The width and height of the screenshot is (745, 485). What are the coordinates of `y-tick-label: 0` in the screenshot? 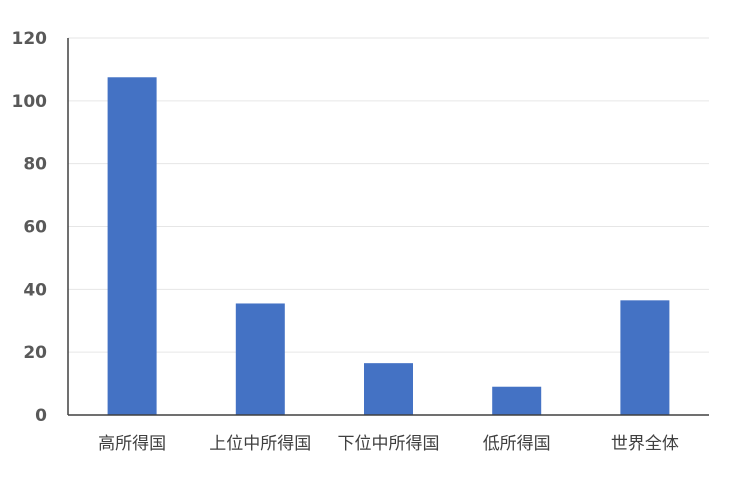 It's located at (41, 416).